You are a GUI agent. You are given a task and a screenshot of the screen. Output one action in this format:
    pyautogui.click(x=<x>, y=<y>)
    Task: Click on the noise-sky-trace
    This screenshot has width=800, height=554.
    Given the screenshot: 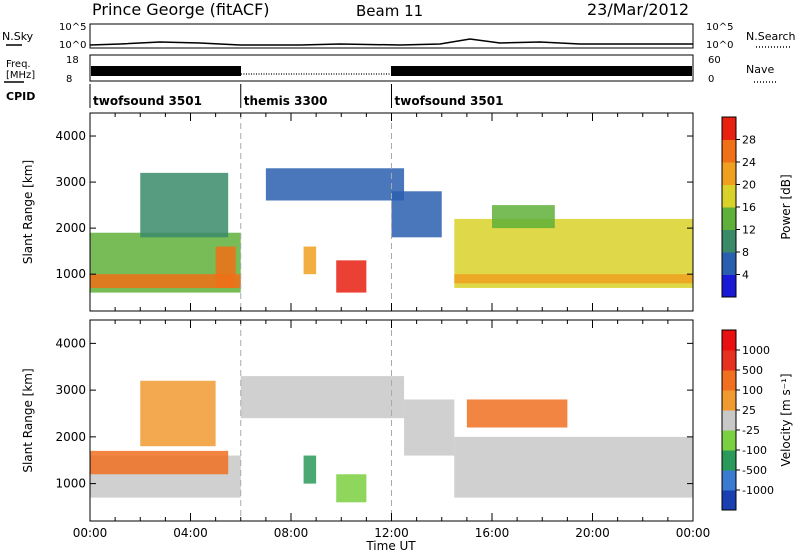 What is the action you would take?
    pyautogui.click(x=391, y=42)
    